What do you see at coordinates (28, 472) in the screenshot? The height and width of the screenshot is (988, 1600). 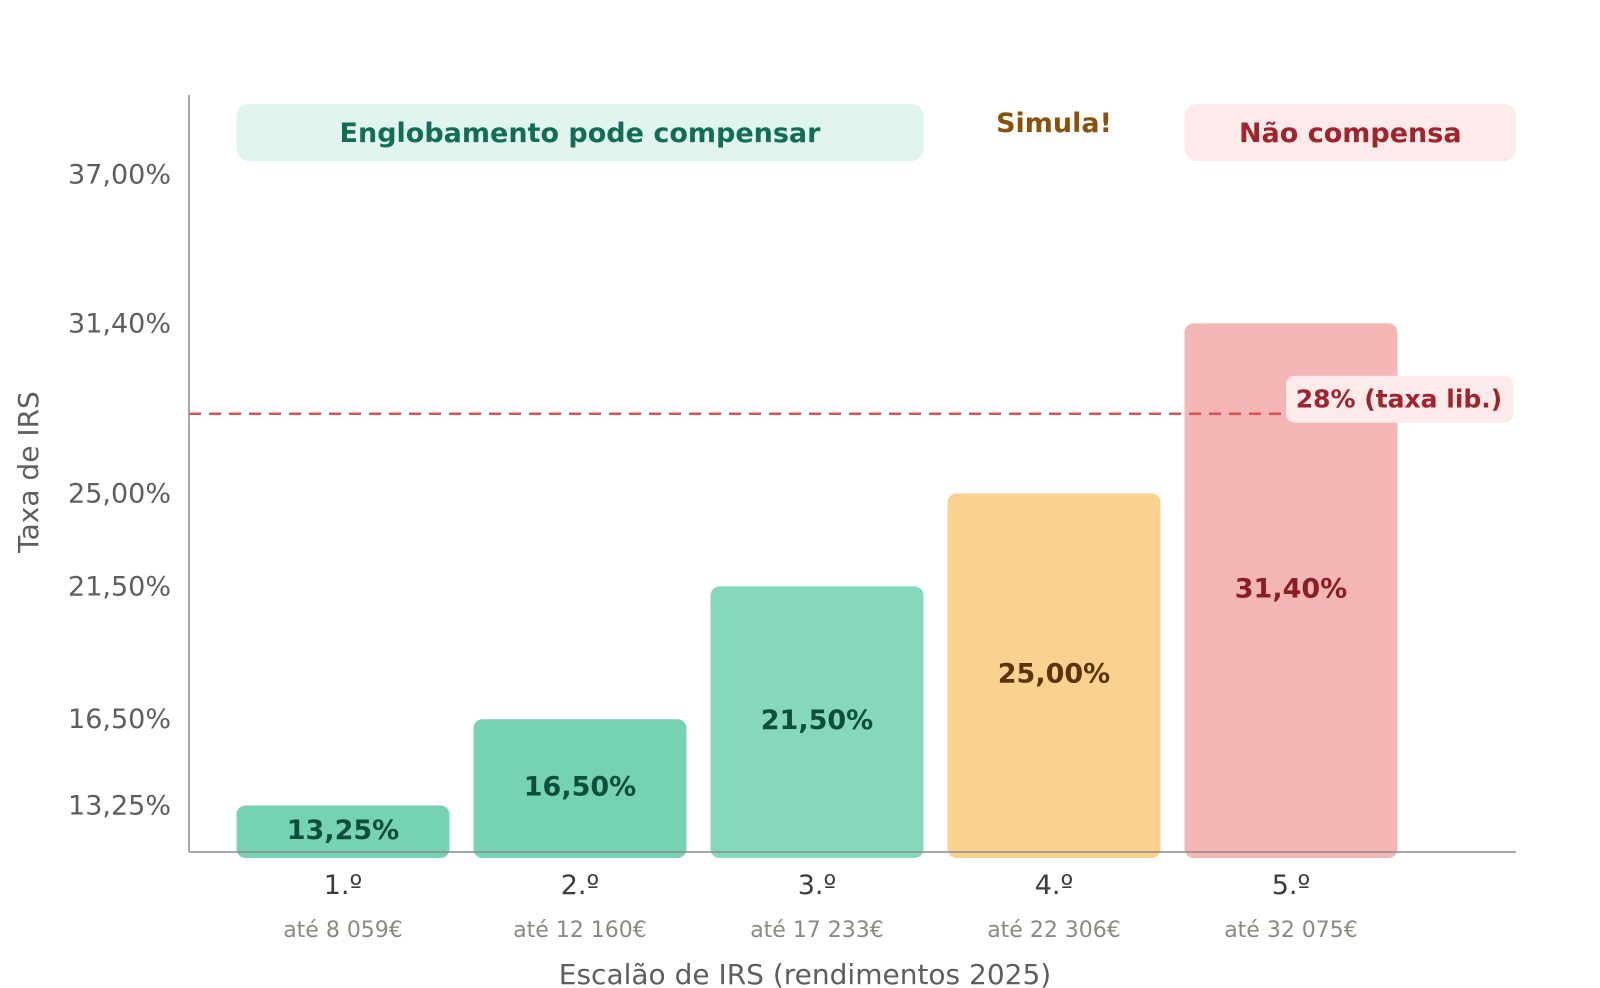 I see `y-axis-title: Taxa de IRS` at bounding box center [28, 472].